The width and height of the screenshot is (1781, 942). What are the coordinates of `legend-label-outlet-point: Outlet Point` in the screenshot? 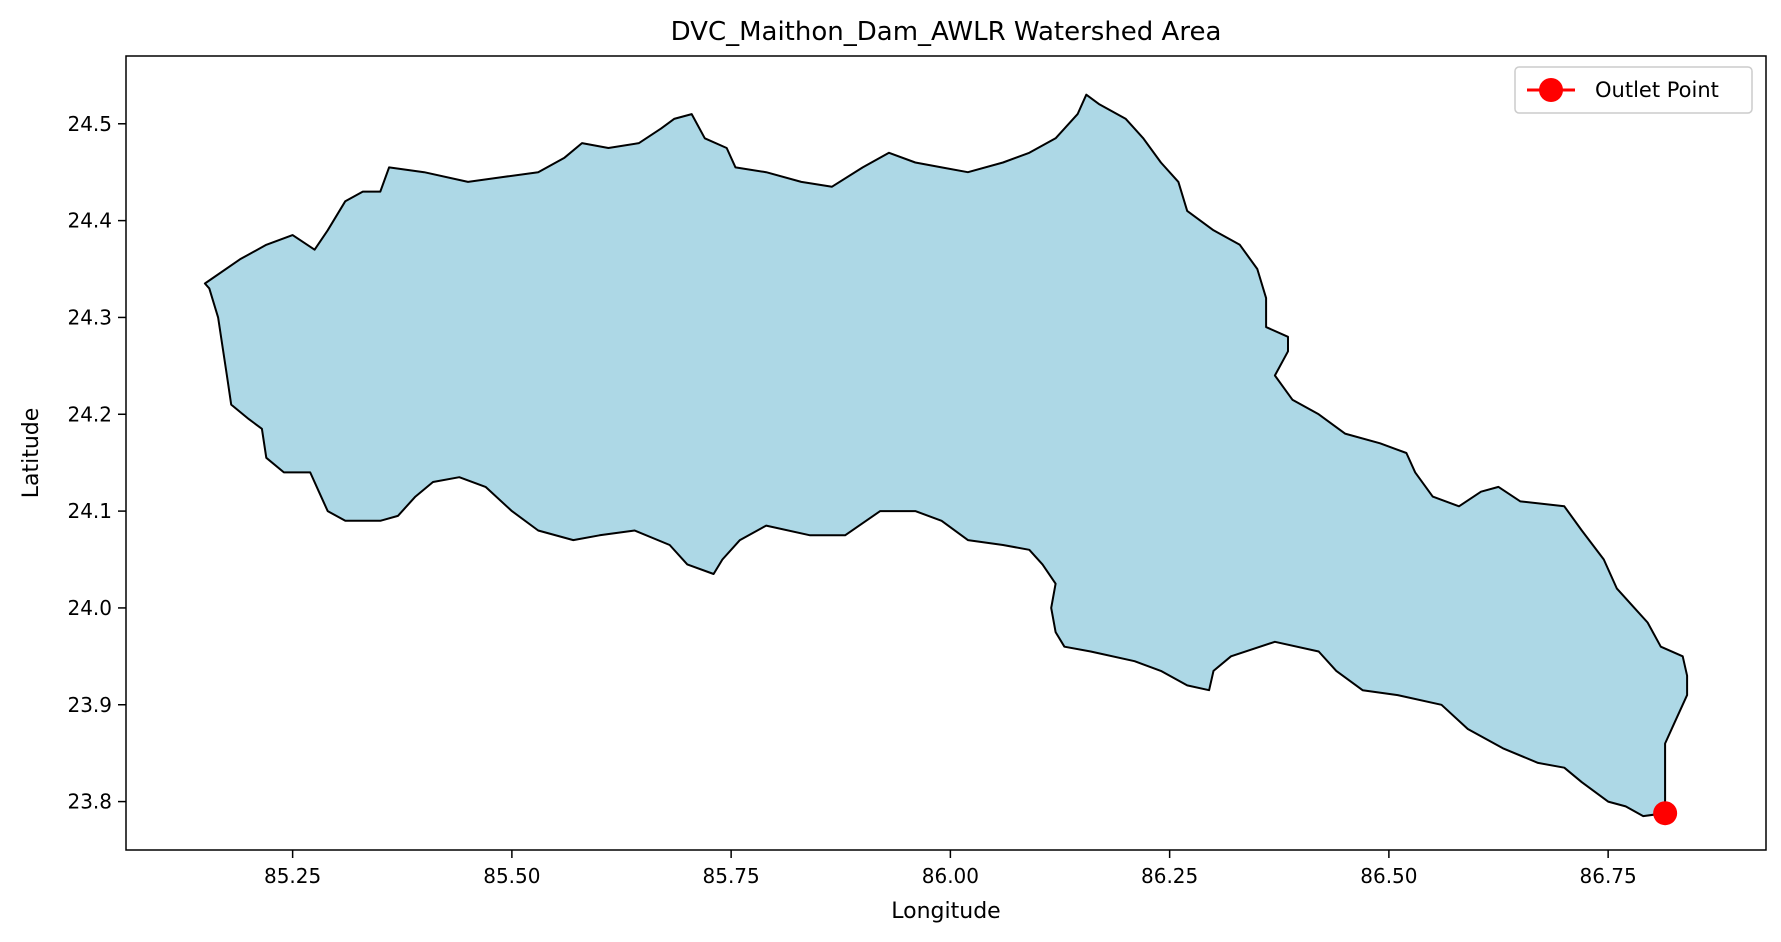 It's located at (1657, 90).